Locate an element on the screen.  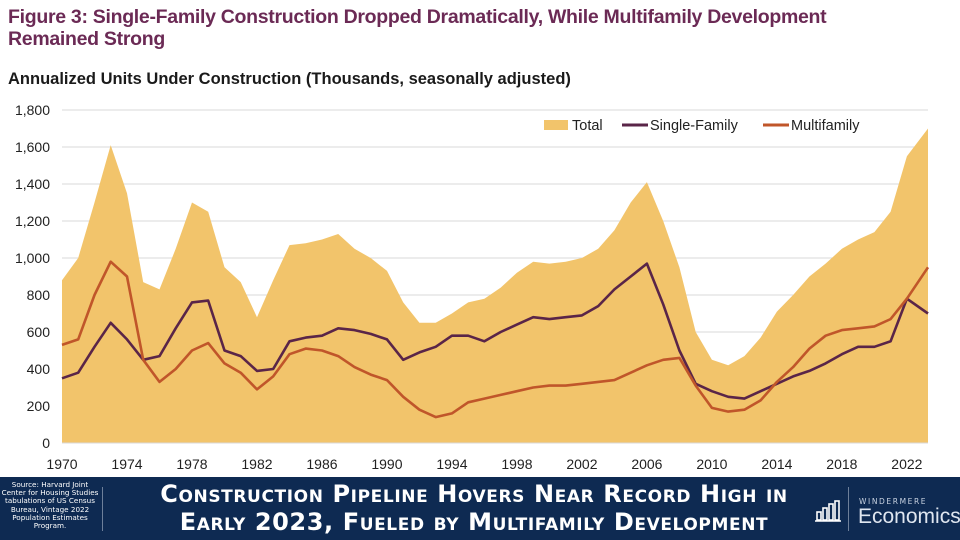
y-tick-label: 1,600 is located at coordinates (32, 147).